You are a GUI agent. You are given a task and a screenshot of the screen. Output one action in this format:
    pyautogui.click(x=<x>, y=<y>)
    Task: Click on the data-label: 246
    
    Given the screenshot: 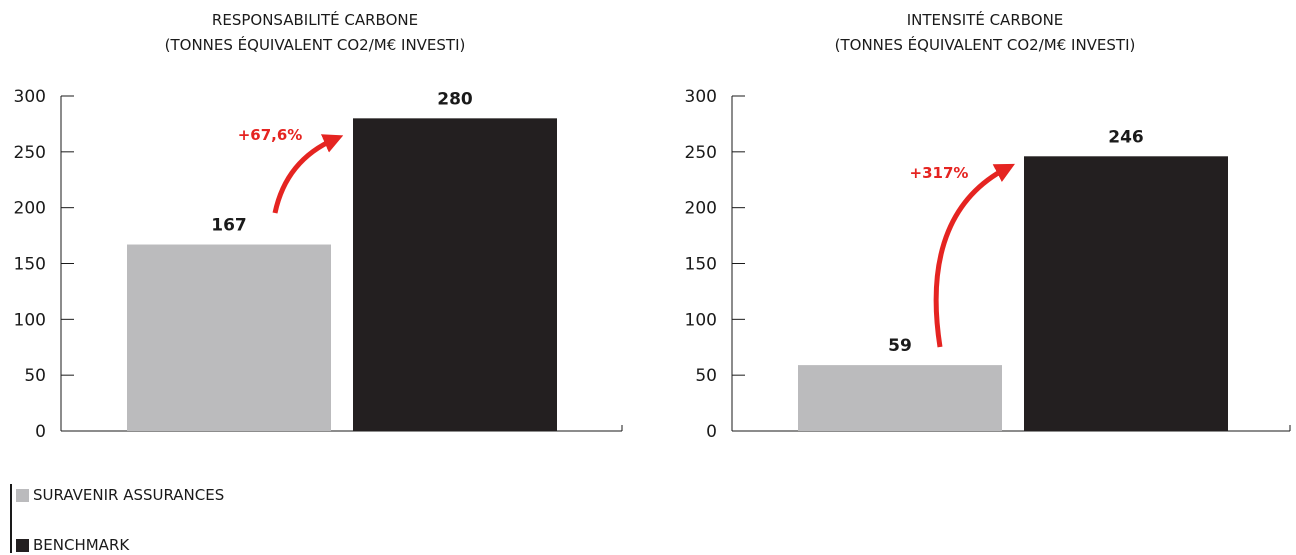 What is the action you would take?
    pyautogui.click(x=1126, y=137)
    